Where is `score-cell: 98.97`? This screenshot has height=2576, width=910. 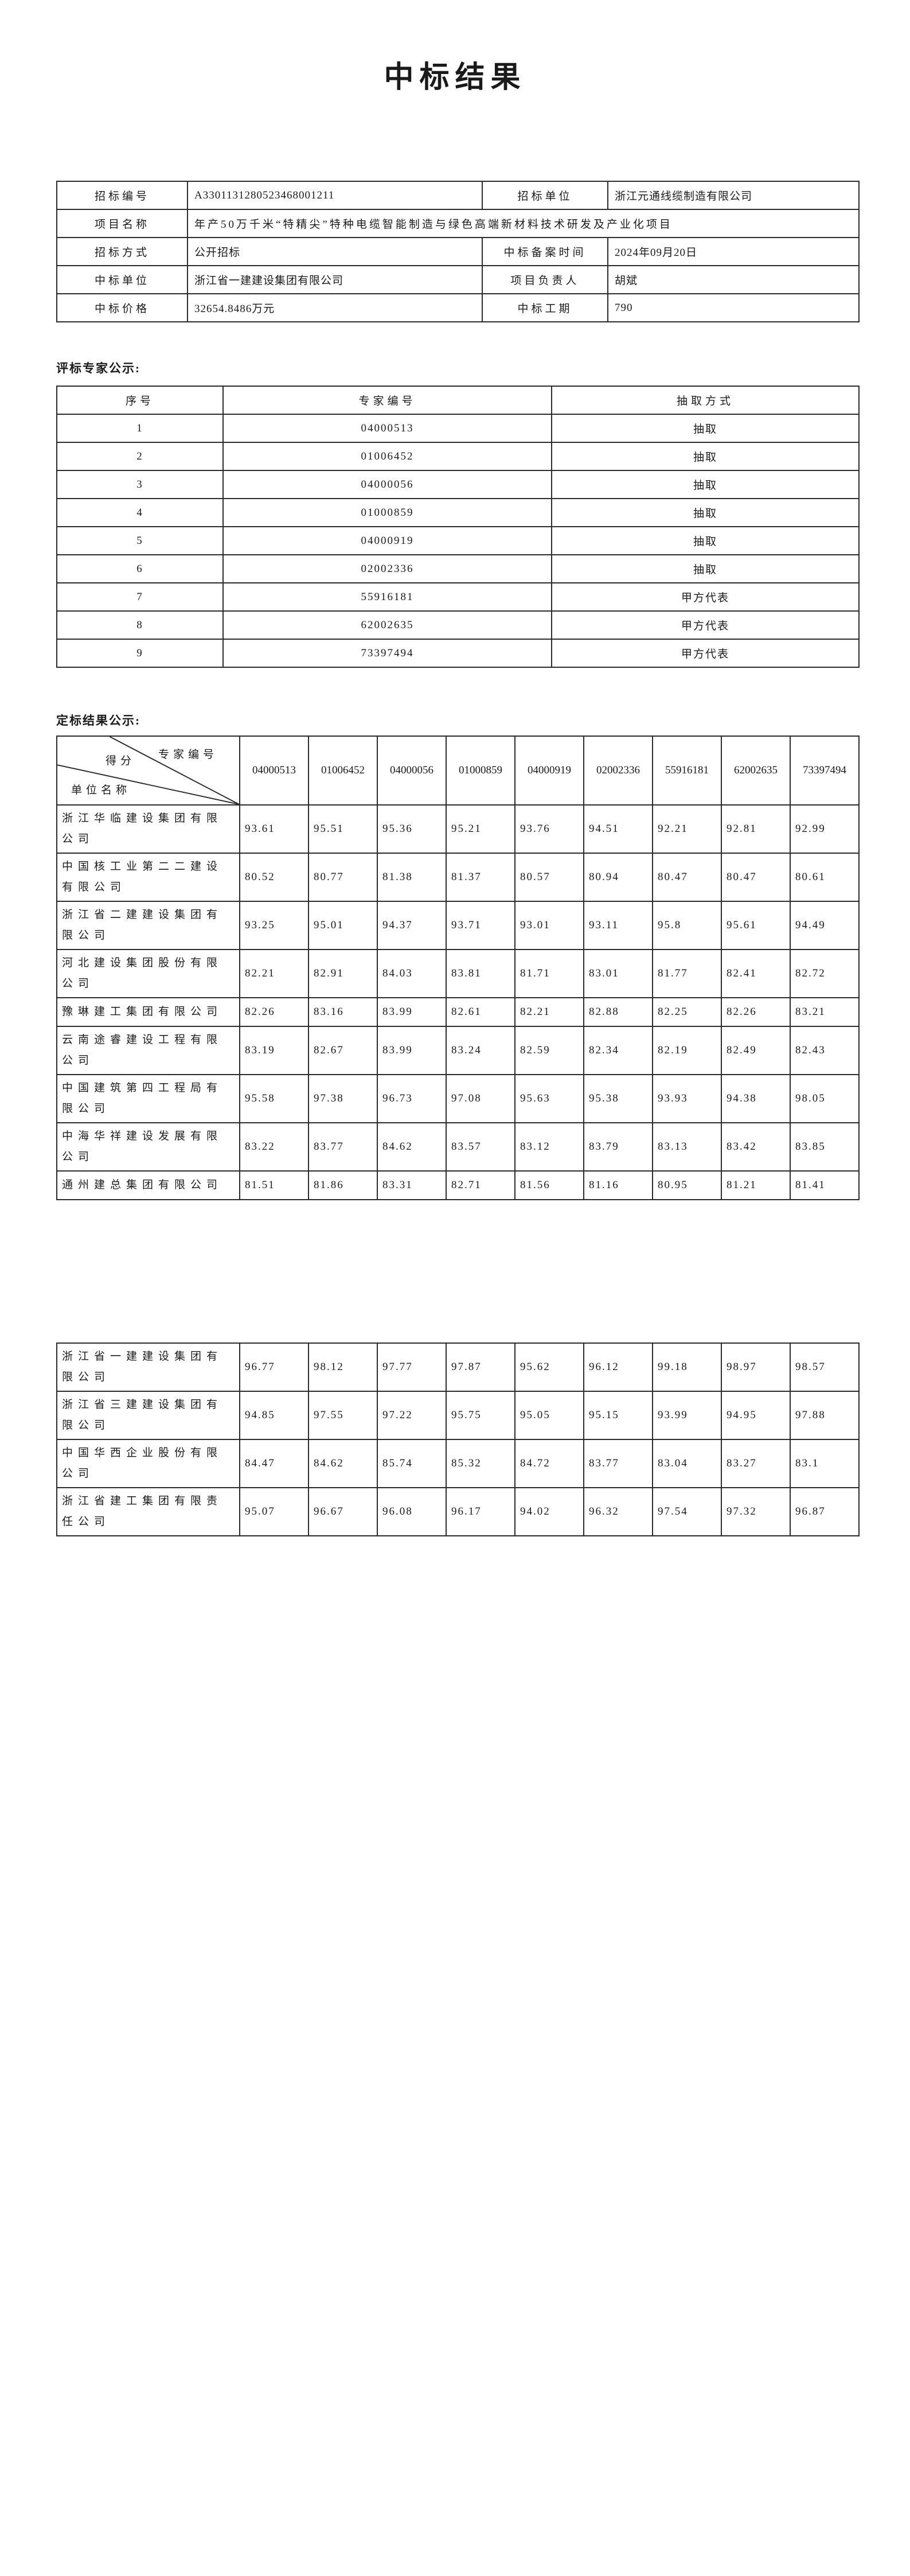 score-cell: 98.97 is located at coordinates (756, 1367).